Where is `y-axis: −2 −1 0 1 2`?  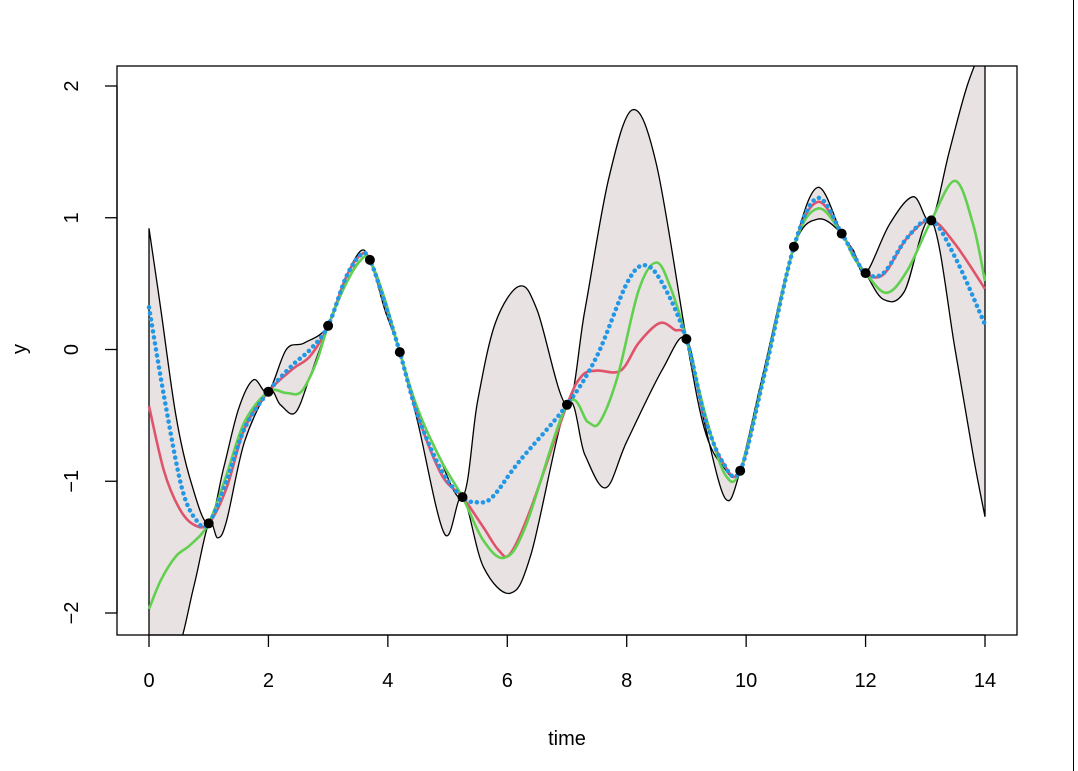
y-axis: −2 −1 0 1 2 is located at coordinates (89, 352).